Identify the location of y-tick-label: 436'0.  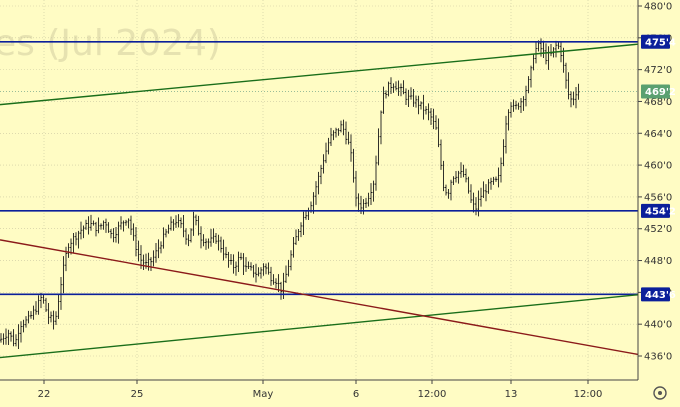
(658, 357).